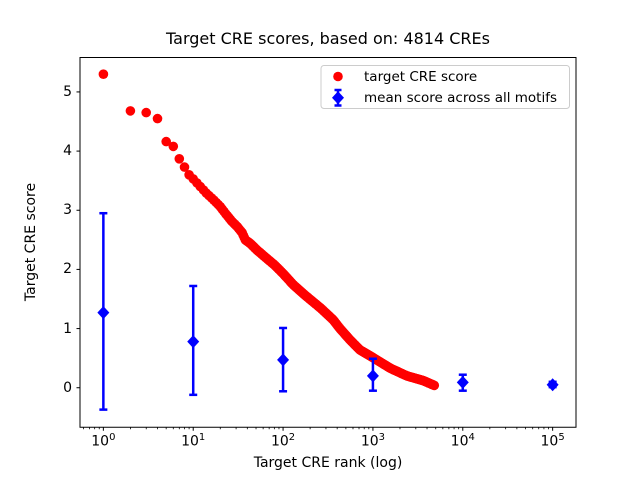  What do you see at coordinates (31, 242) in the screenshot?
I see `y-axis-label: Target CRE score` at bounding box center [31, 242].